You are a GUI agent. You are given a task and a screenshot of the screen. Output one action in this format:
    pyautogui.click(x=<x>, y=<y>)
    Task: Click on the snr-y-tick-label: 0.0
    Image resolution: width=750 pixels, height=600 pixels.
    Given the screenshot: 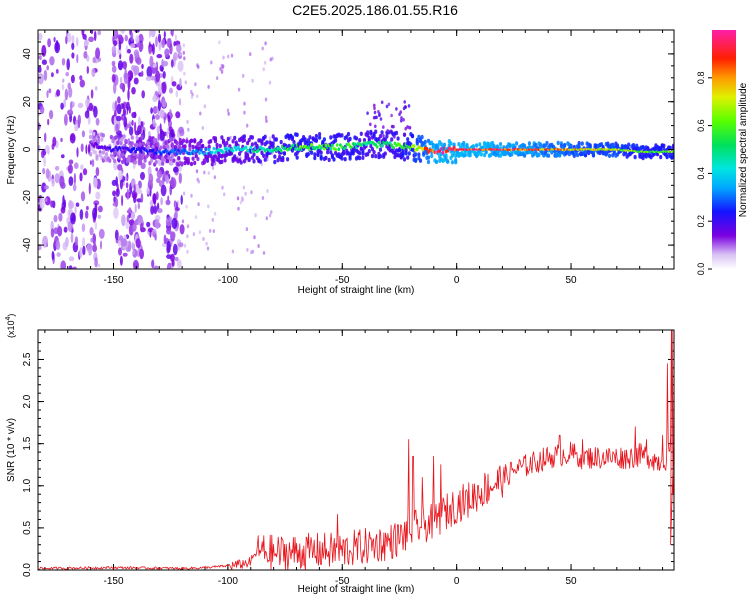 What is the action you would take?
    pyautogui.click(x=27, y=570)
    